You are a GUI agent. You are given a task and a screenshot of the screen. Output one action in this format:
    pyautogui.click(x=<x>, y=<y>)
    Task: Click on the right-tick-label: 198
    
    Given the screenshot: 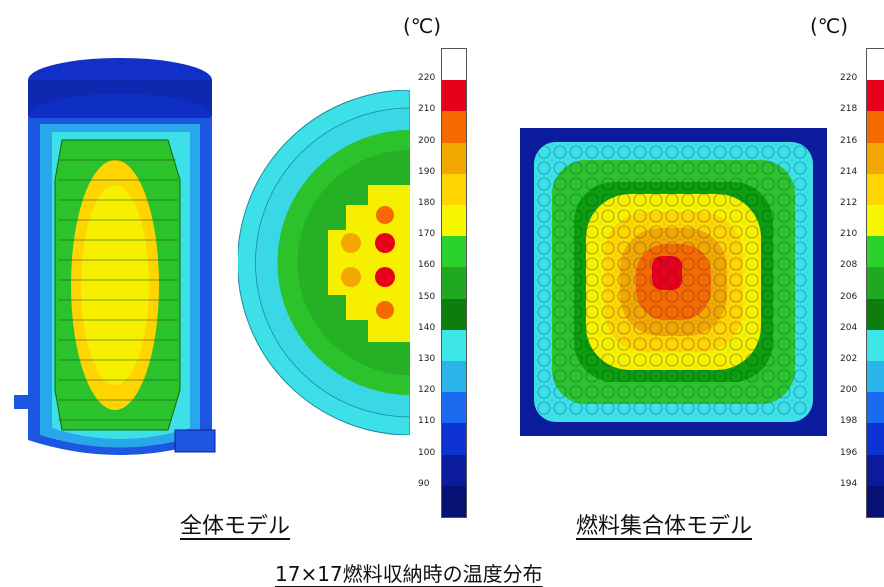 What is the action you would take?
    pyautogui.click(x=849, y=421)
    